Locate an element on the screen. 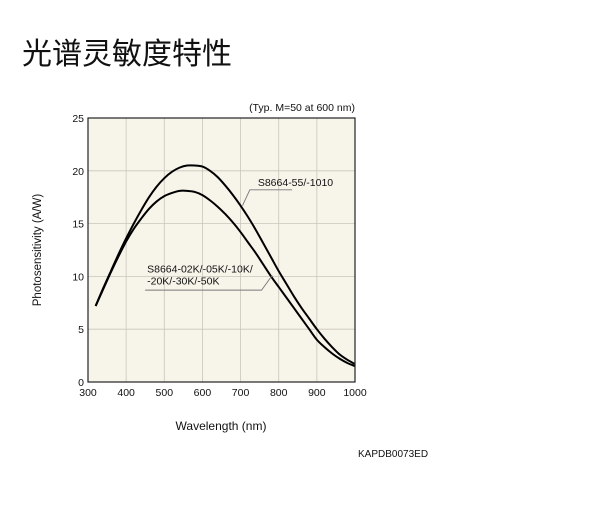 Image resolution: width=599 pixels, height=513 pixels. y-tick-label: 15 is located at coordinates (78, 225).